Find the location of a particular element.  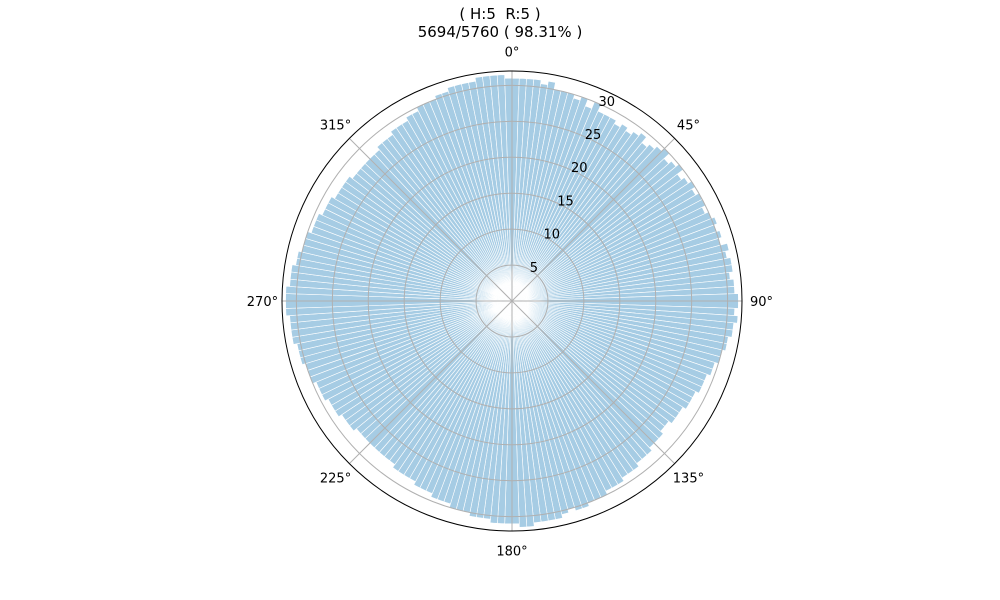

r-tick-label: 30 is located at coordinates (607, 102).